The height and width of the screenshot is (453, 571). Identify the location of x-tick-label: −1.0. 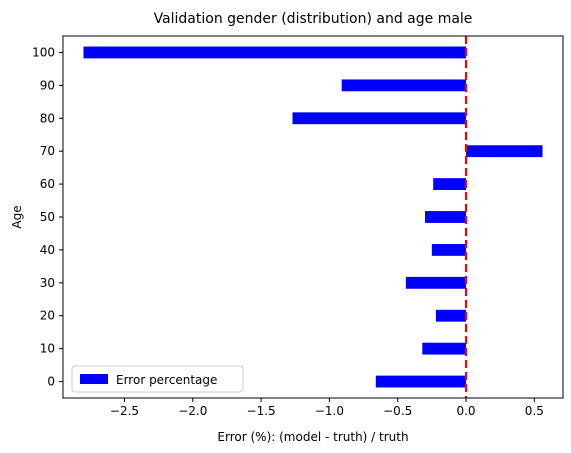
(329, 411).